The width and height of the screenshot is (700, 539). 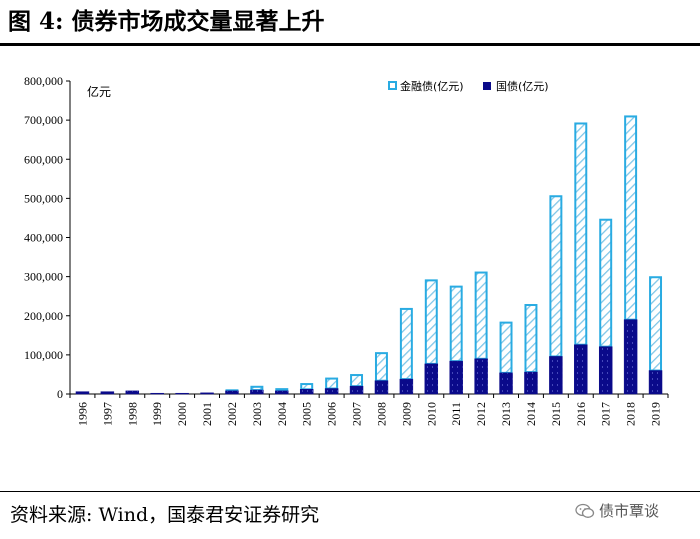 I want to click on y-tick-label: 500,000, so click(x=43, y=198).